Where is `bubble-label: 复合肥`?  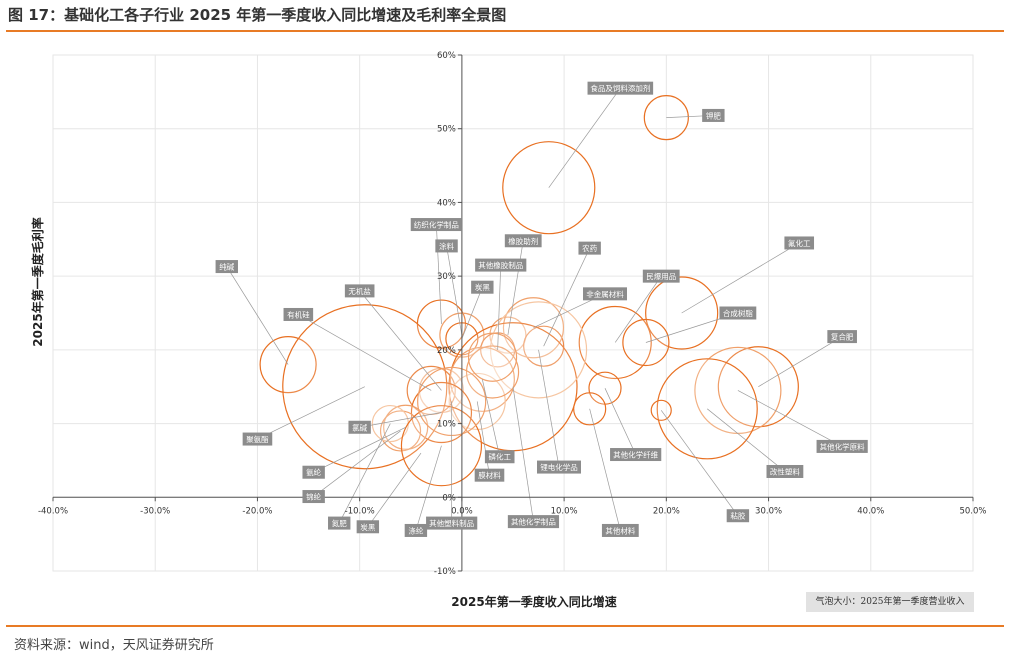
bubble-label: 复合肥 is located at coordinates (842, 337).